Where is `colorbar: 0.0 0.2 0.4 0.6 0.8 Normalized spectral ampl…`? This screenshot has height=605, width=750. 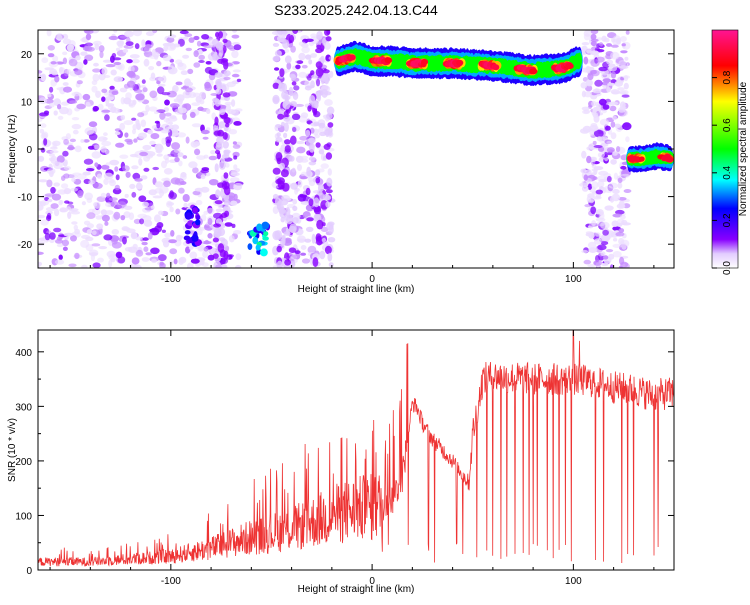 colorbar: 0.0 0.2 0.4 0.6 0.8 Normalized spectral ampl… is located at coordinates (730, 152).